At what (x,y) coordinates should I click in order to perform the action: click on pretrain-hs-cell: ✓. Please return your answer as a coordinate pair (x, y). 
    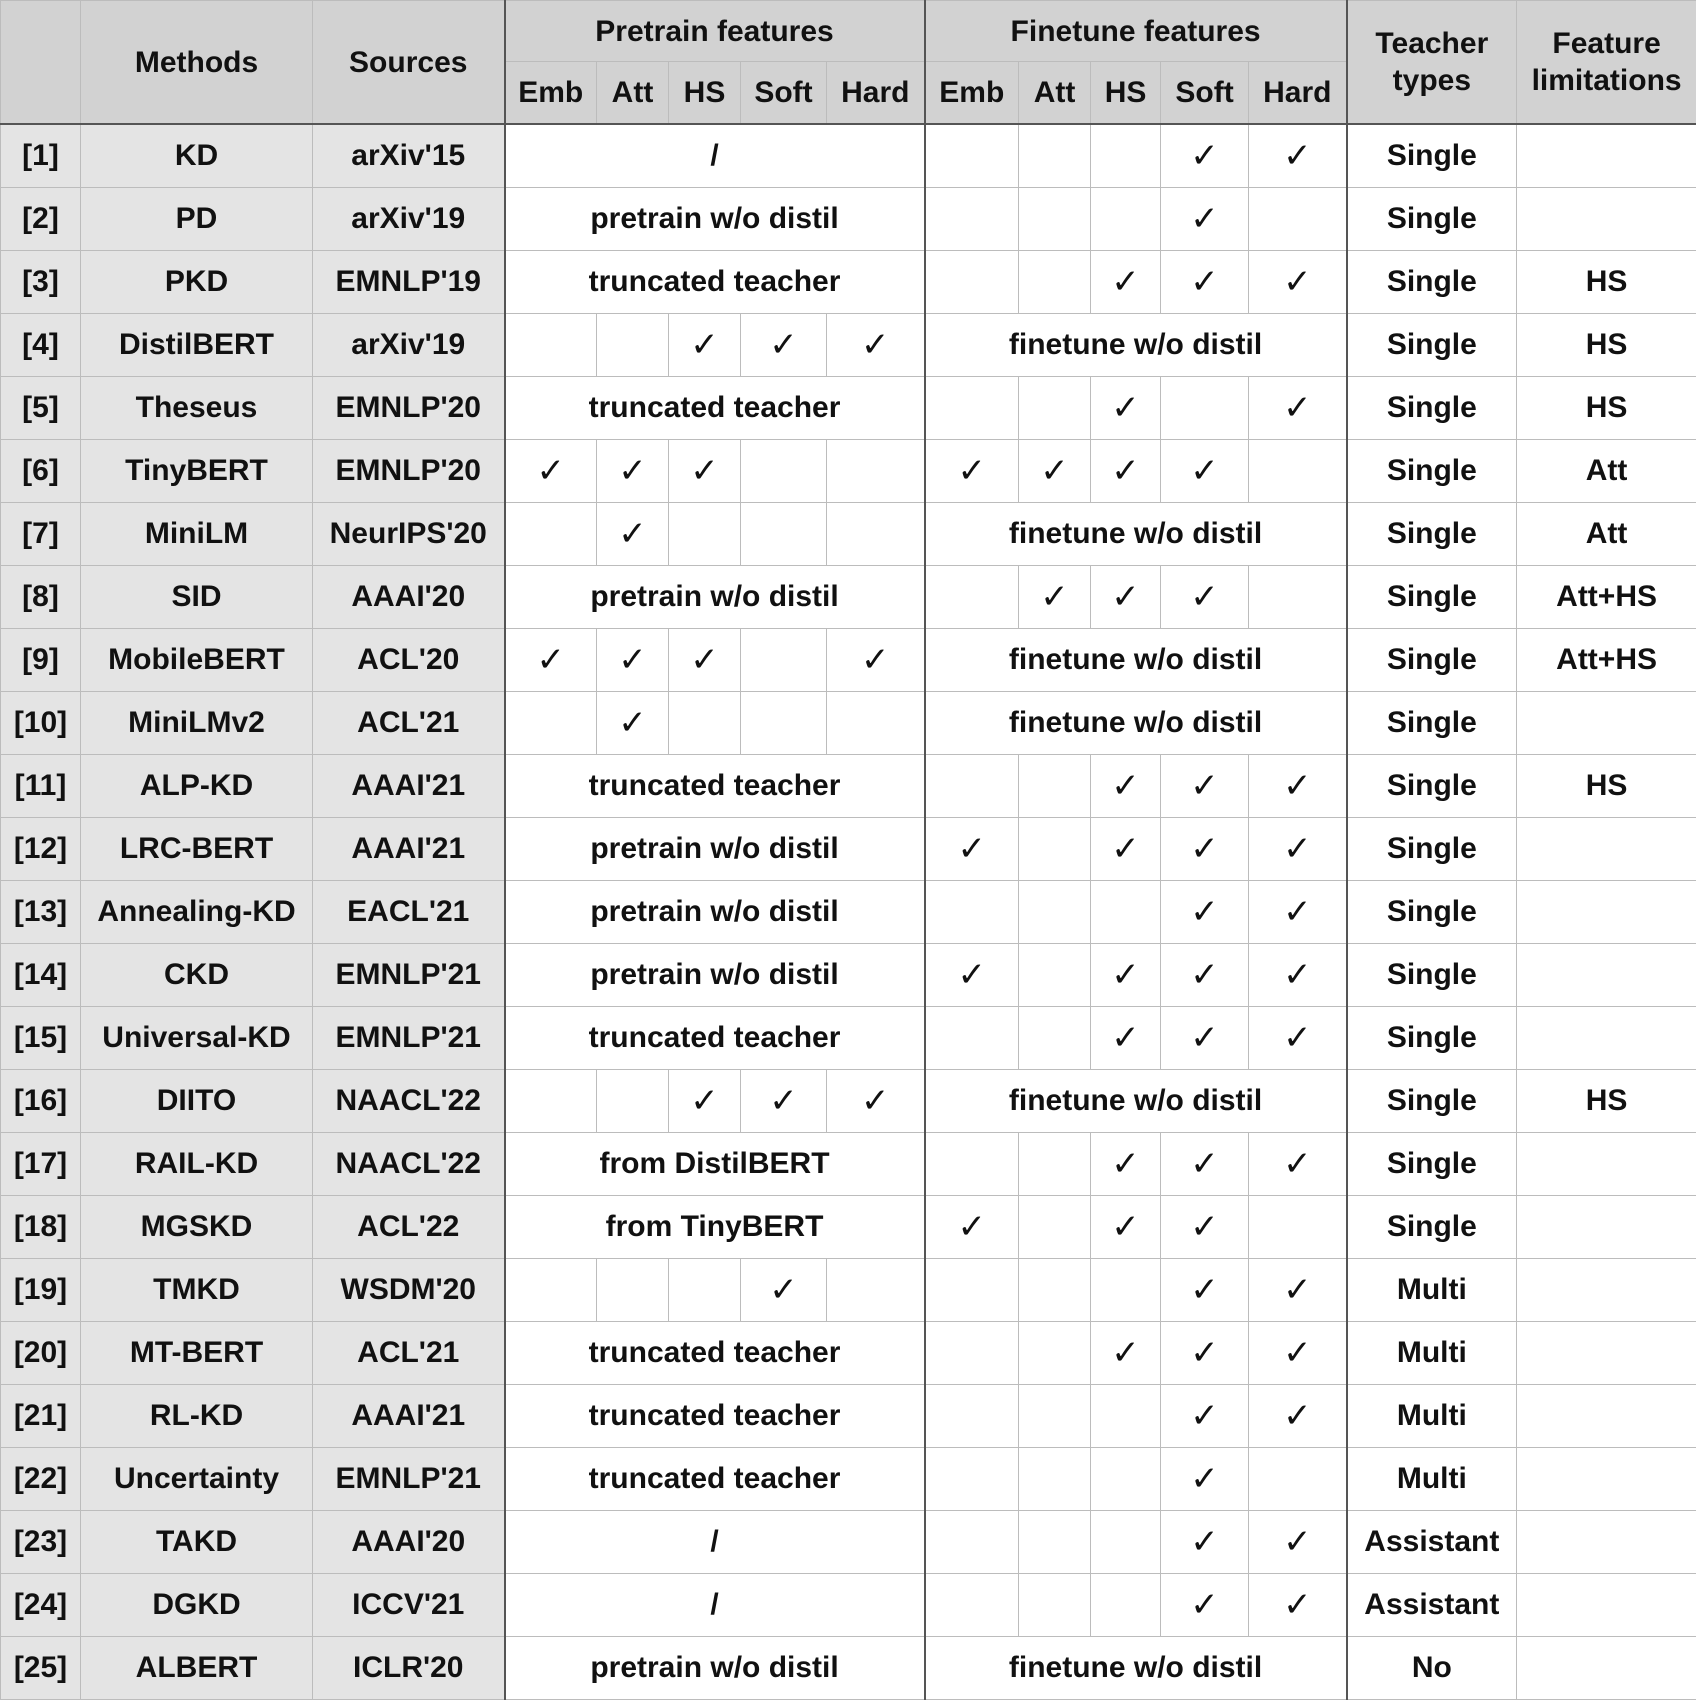
    Looking at the image, I should click on (705, 1101).